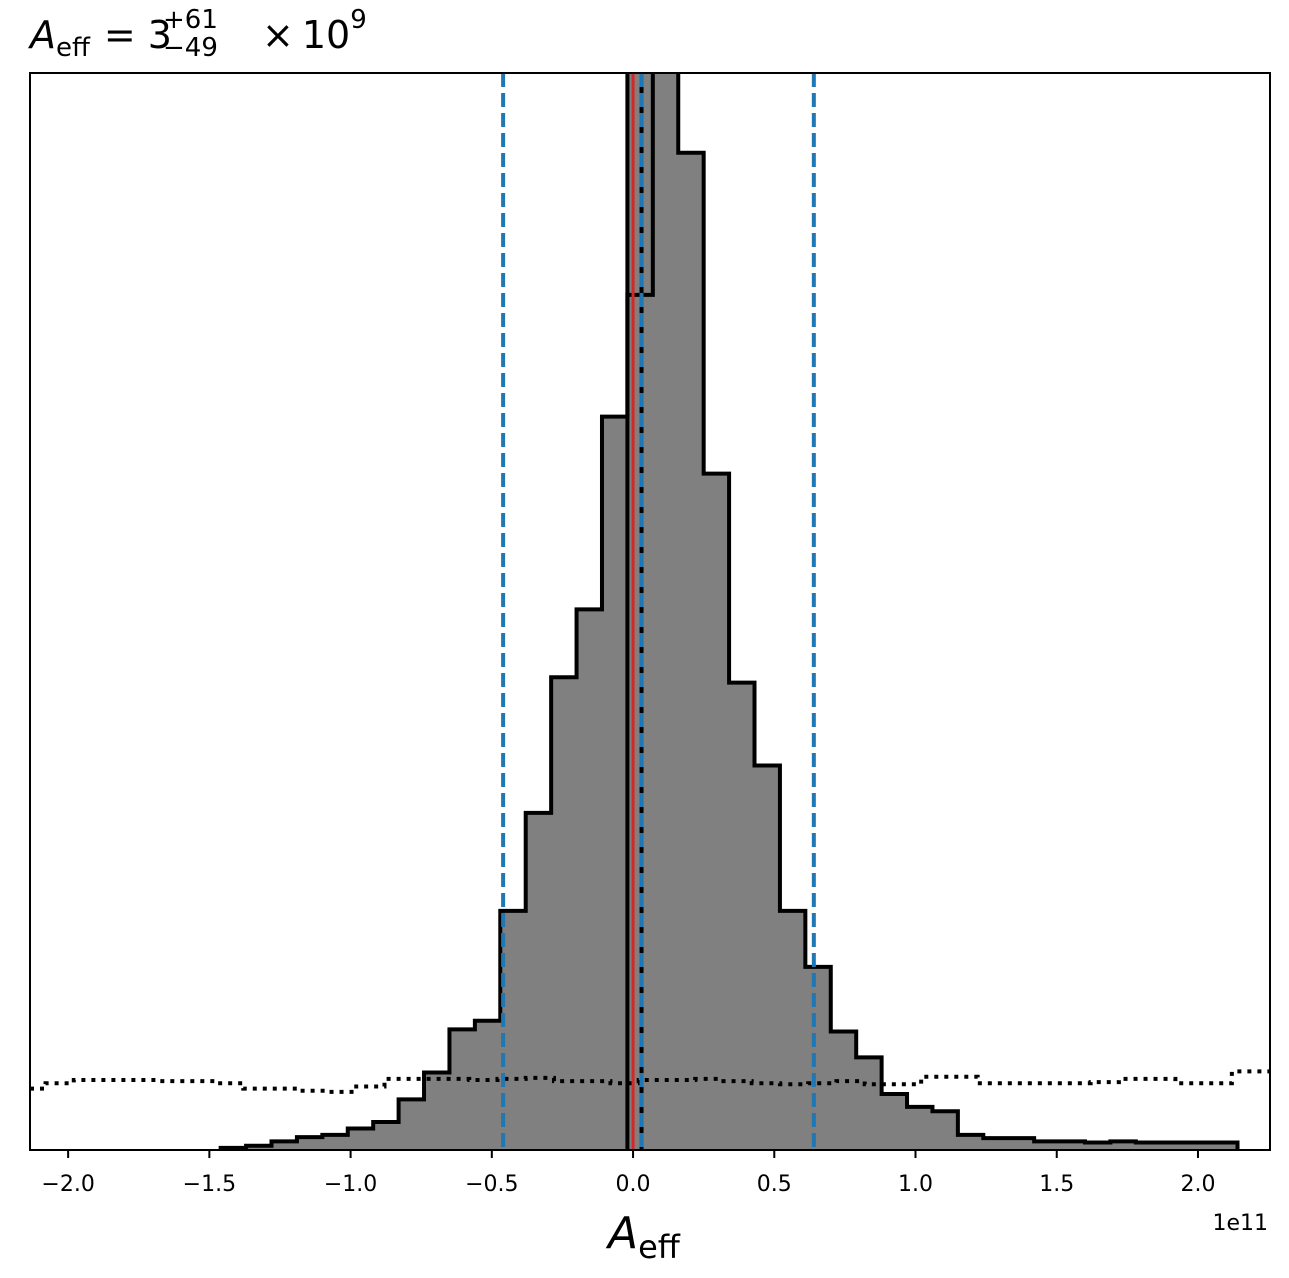 Image resolution: width=1289 pixels, height=1278 pixels. I want to click on x-axis-offset-label: 1e11, so click(1240, 1223).